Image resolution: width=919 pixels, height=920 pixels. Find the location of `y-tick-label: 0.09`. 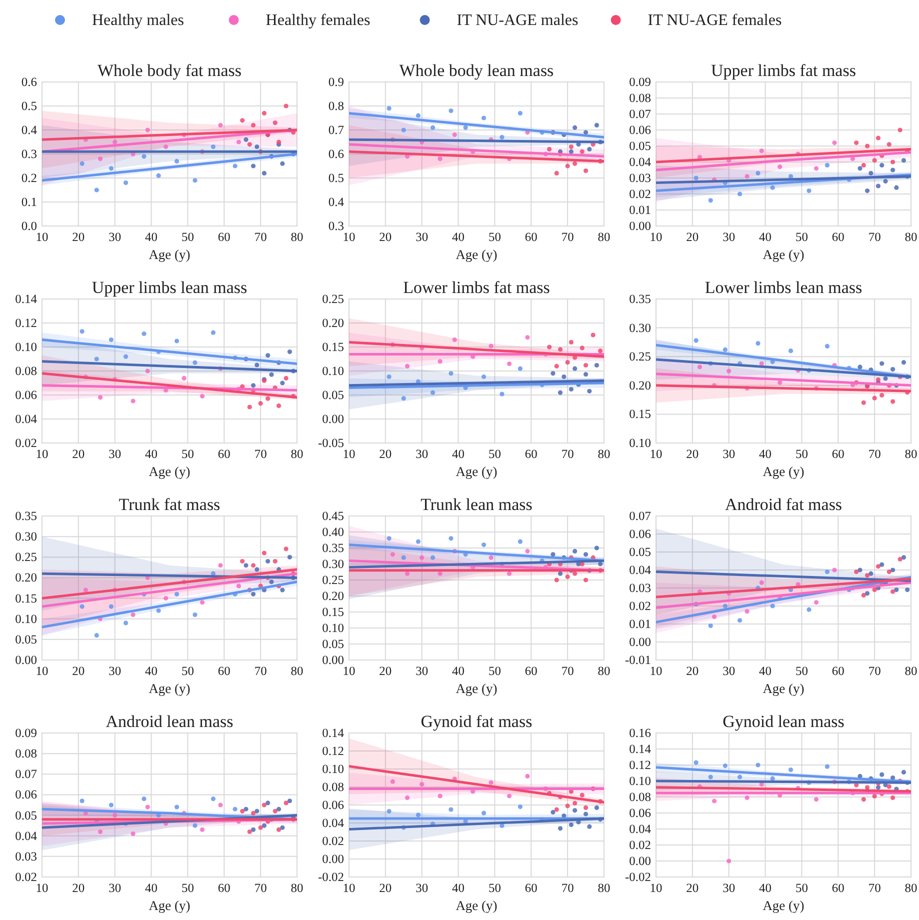

y-tick-label: 0.09 is located at coordinates (640, 82).